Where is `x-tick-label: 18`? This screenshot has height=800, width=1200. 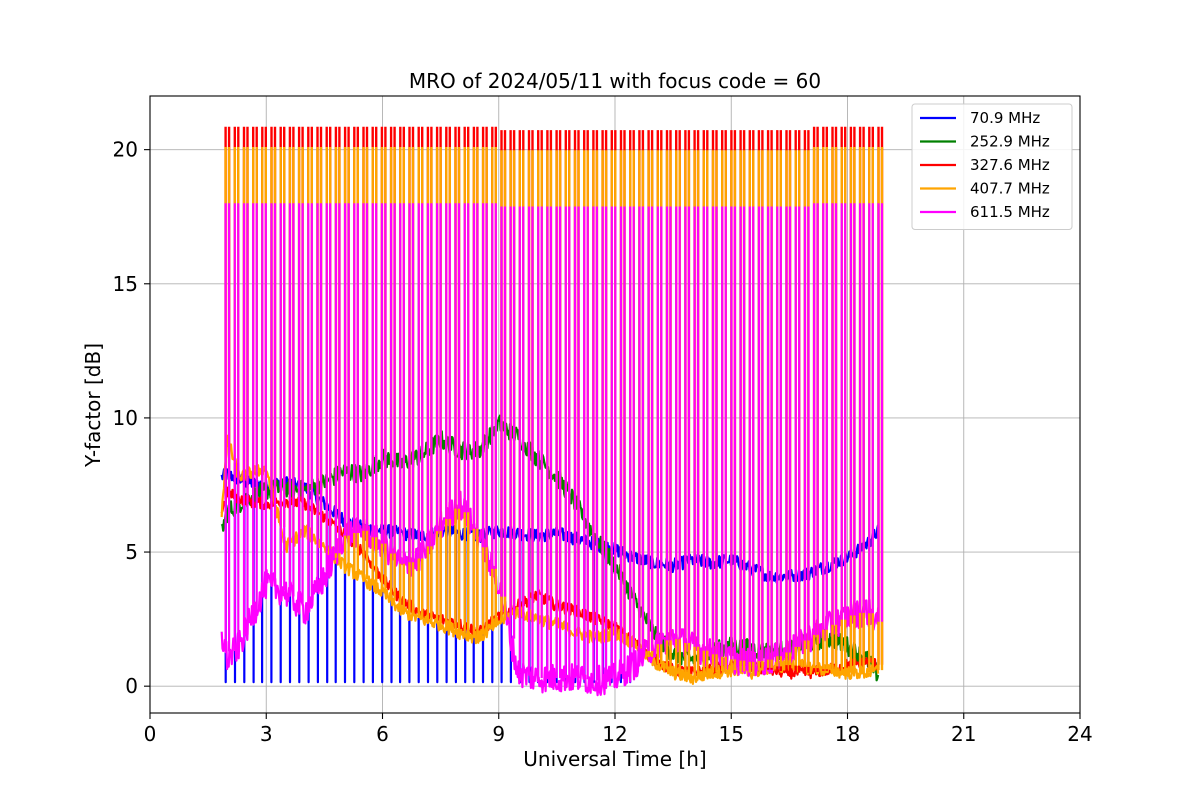 x-tick-label: 18 is located at coordinates (847, 734).